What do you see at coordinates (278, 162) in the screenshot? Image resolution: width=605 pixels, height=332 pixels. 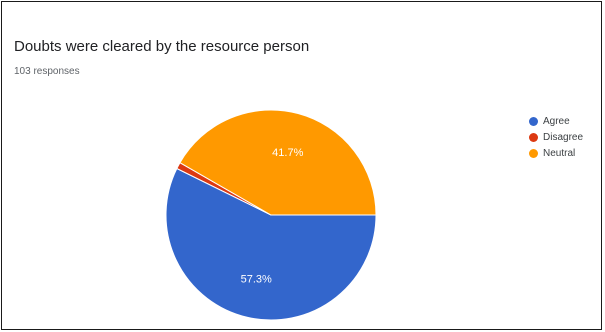 I see `pie-slice-neutral` at bounding box center [278, 162].